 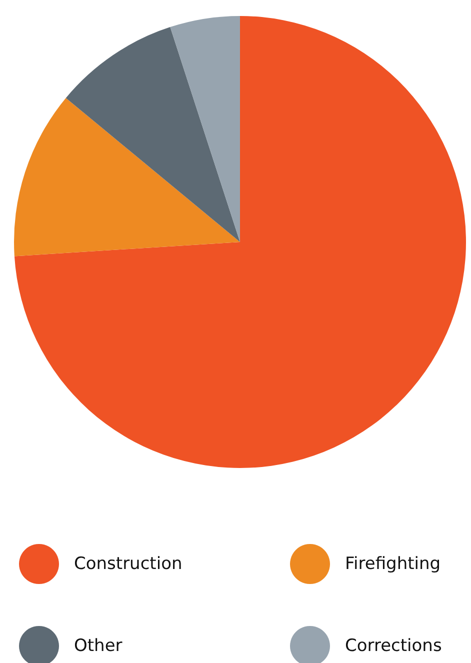 What do you see at coordinates (98, 646) in the screenshot?
I see `legend-label: Other` at bounding box center [98, 646].